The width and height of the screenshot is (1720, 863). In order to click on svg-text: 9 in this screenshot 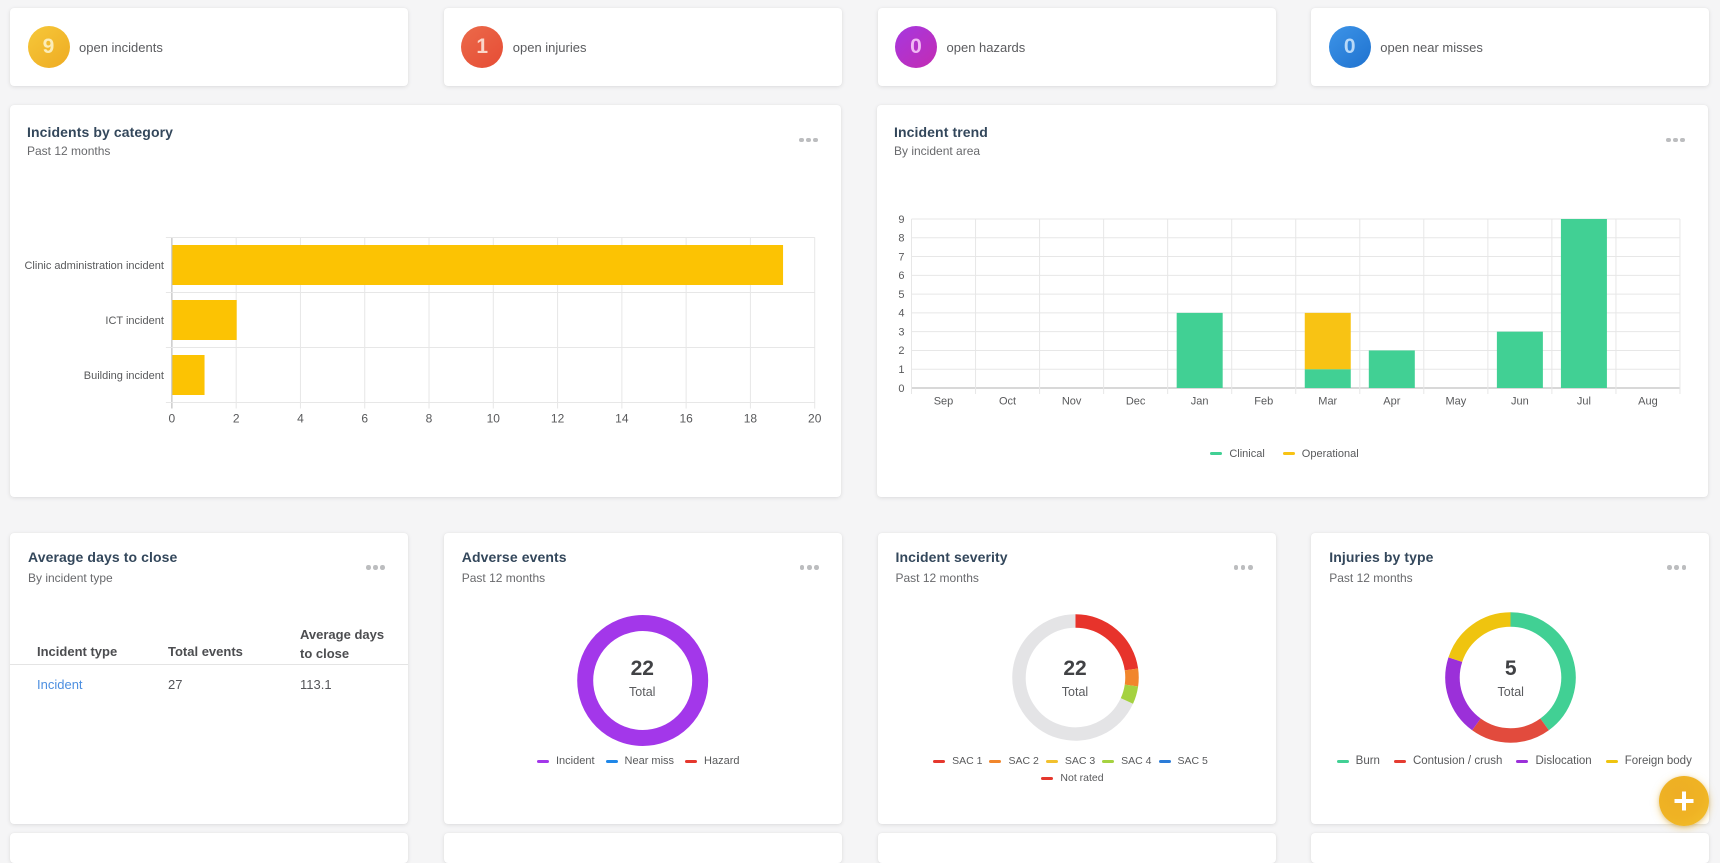, I will do `click(901, 219)`.